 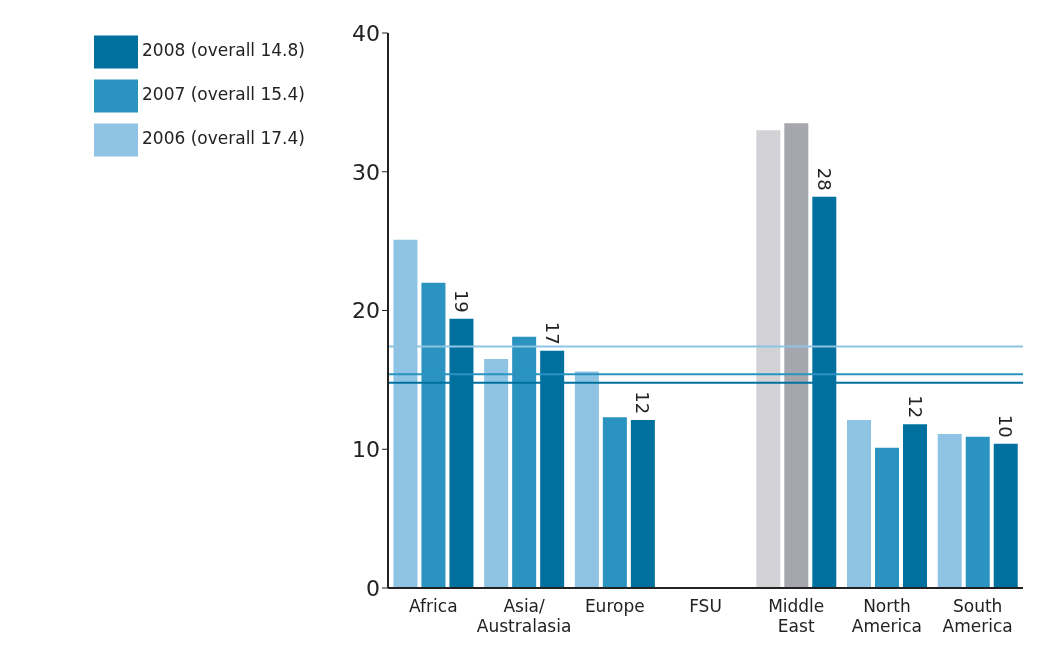 What do you see at coordinates (552, 333) in the screenshot?
I see `data-label: 17` at bounding box center [552, 333].